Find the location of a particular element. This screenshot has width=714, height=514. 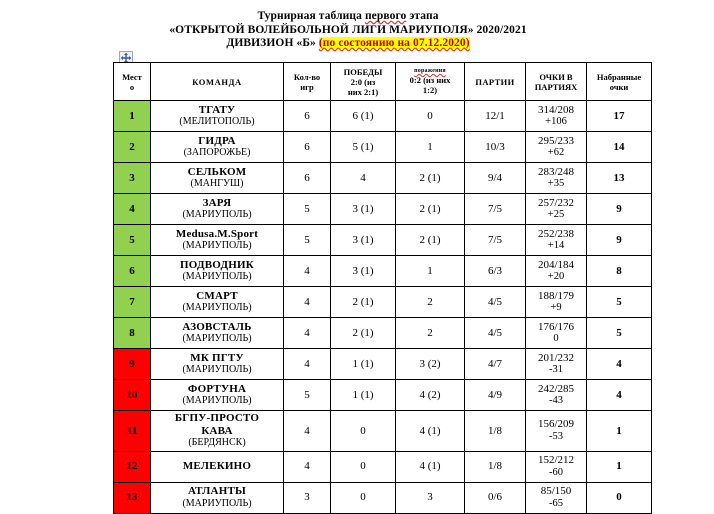

cell-team: СЕЛЬКОМ (МАНГУШ) is located at coordinates (217, 178).